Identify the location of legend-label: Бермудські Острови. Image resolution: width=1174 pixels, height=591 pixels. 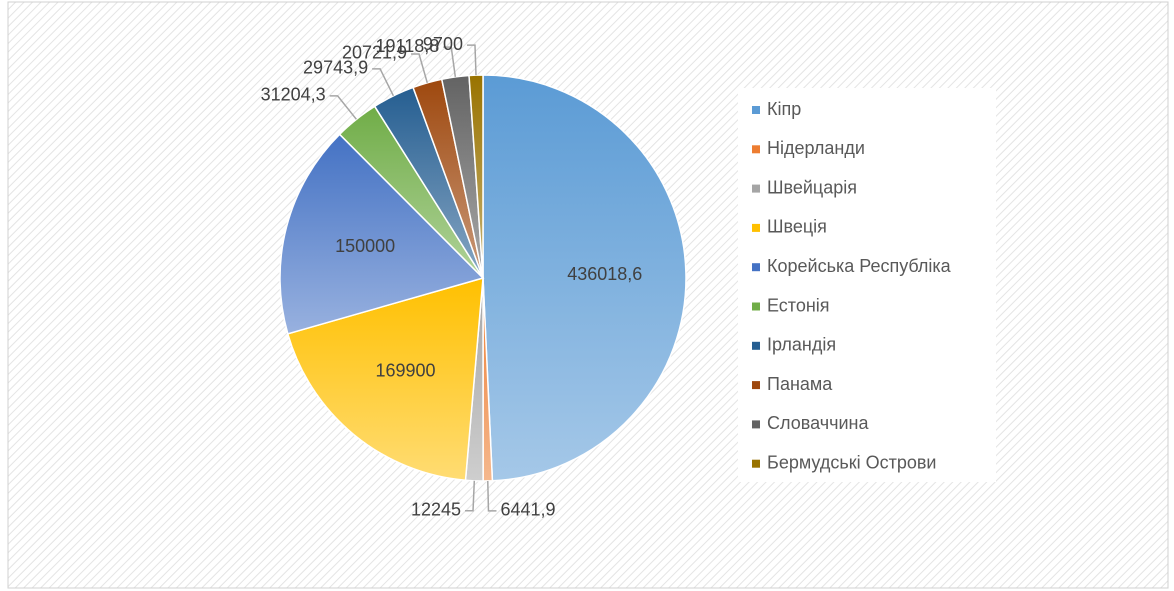
(851, 462).